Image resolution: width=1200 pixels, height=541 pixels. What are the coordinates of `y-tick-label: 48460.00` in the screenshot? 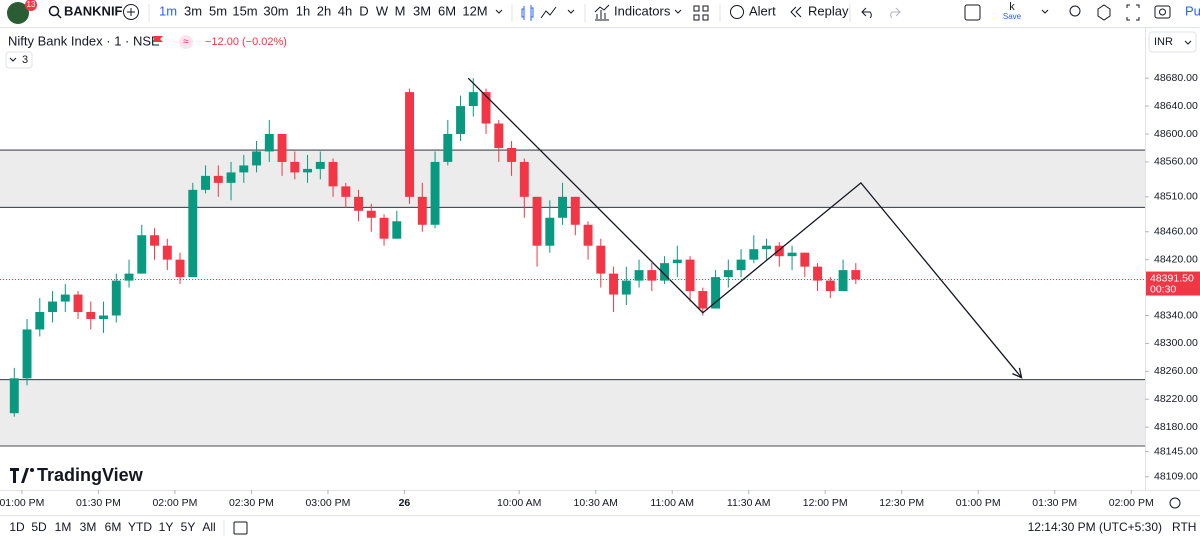 It's located at (1176, 232).